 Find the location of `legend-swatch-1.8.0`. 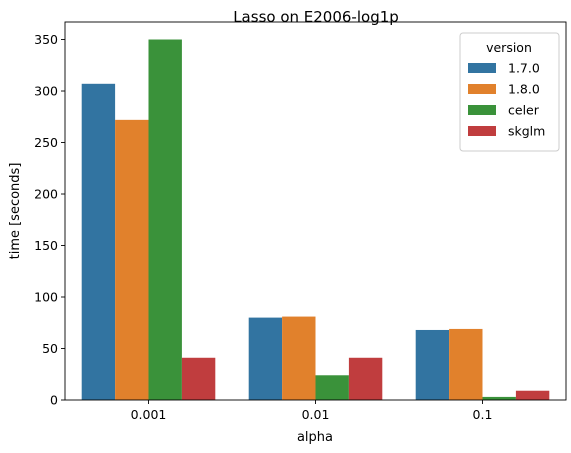

legend-swatch-1.8.0 is located at coordinates (482, 89).